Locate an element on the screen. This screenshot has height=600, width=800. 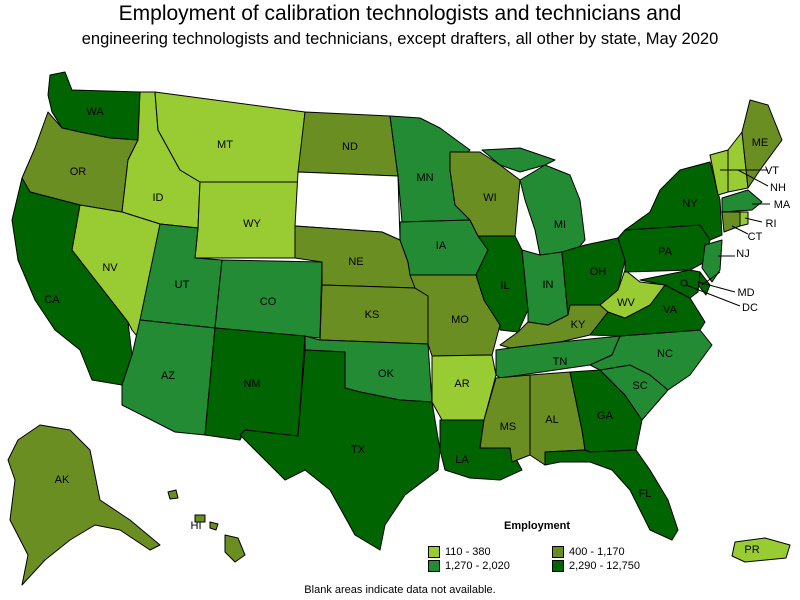
state-label-ny: NY is located at coordinates (690, 204).